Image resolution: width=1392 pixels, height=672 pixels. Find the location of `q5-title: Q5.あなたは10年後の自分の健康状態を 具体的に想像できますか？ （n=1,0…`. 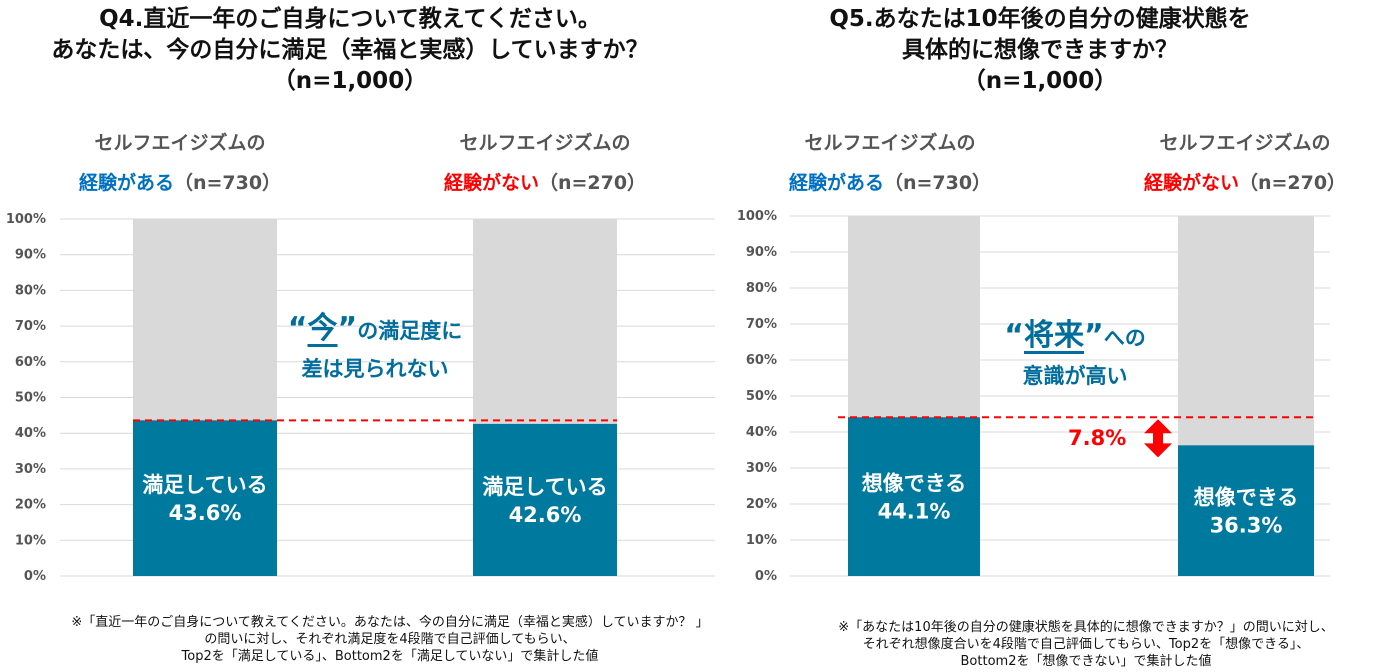

q5-title: Q5.あなたは10年後の自分の健康状態を 具体的に想像できますか？ （n=1,0… is located at coordinates (1040, 50).